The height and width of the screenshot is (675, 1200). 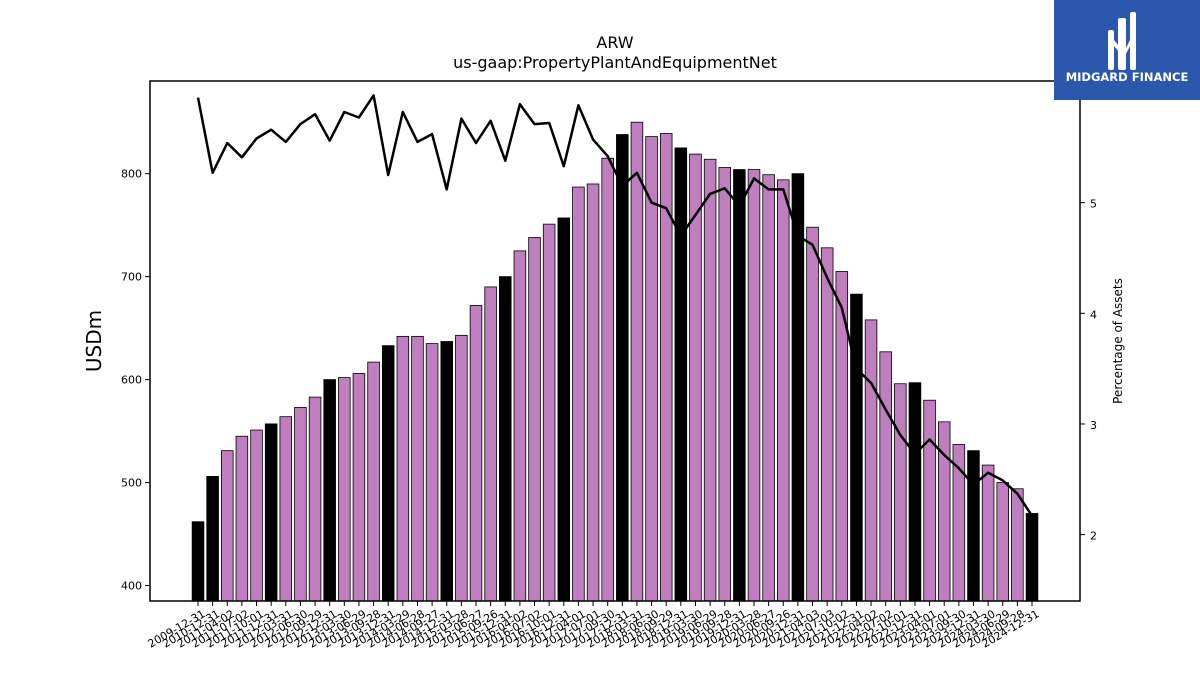 What do you see at coordinates (1088, 370) in the screenshot?
I see `y-axis-right: 2 3 4 5` at bounding box center [1088, 370].